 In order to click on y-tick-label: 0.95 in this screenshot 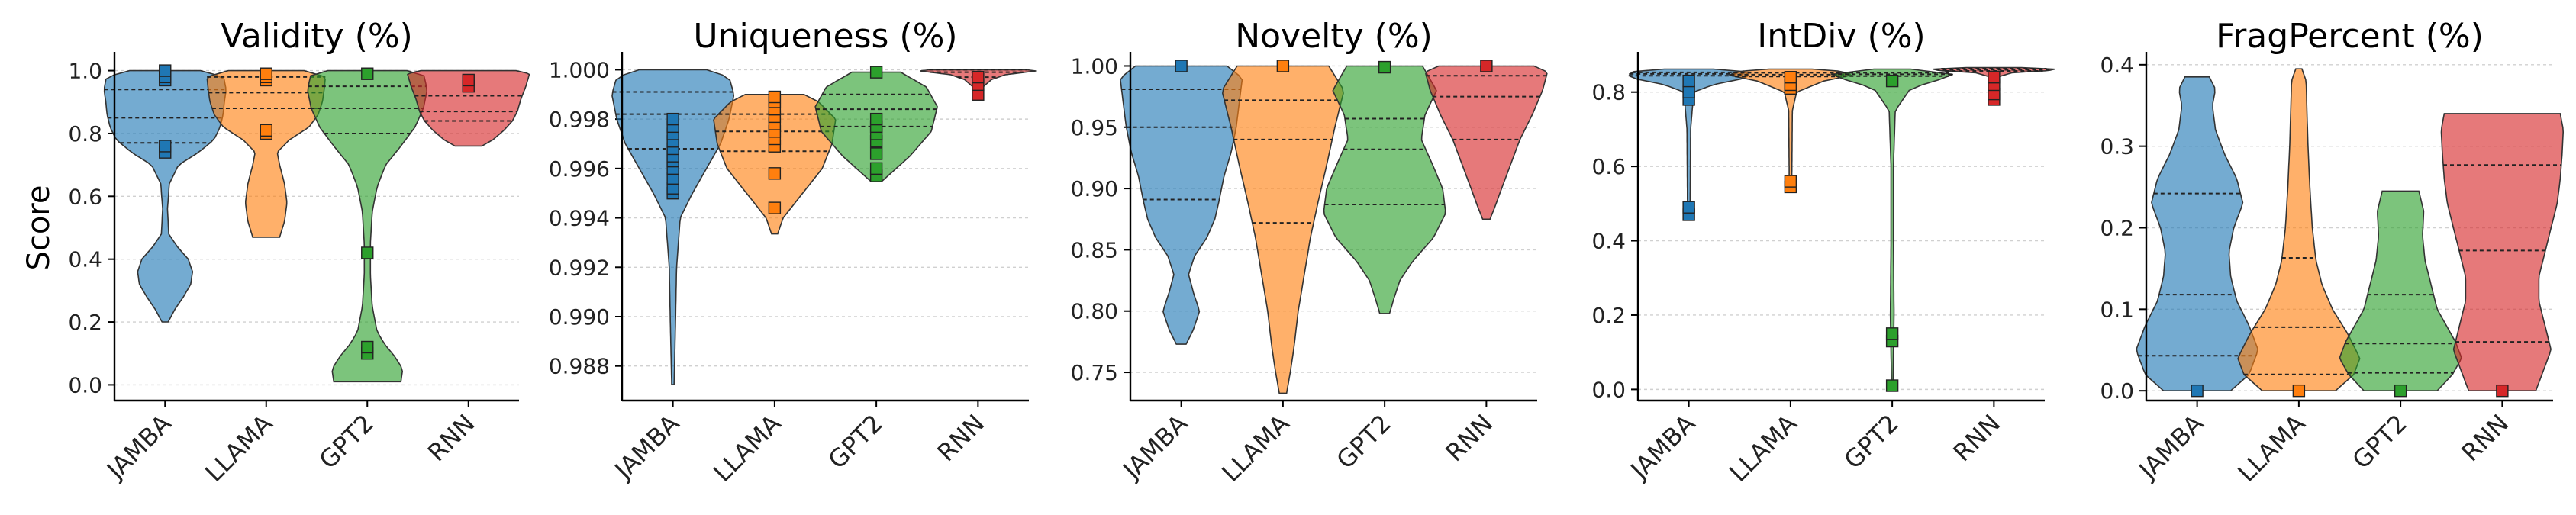, I will do `click(1094, 128)`.